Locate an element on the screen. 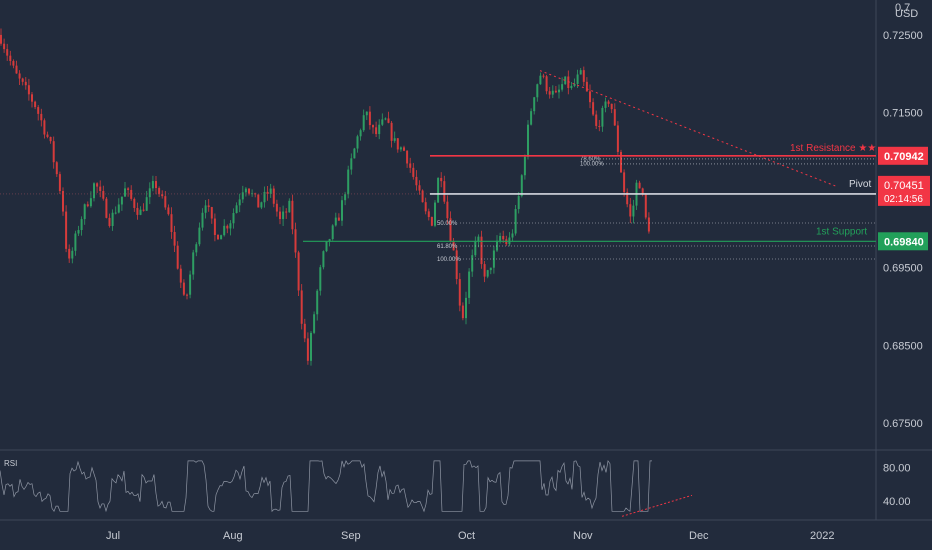  time-tick-label: Dec is located at coordinates (699, 536).